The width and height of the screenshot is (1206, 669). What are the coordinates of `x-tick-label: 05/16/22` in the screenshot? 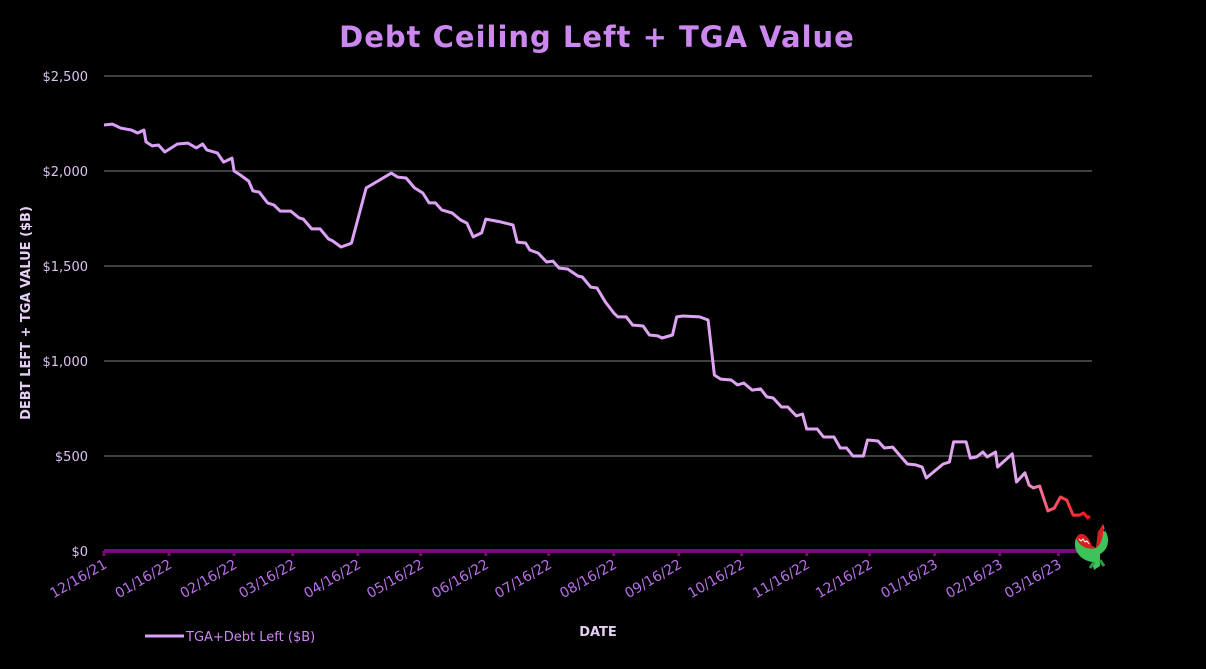 It's located at (395, 579).